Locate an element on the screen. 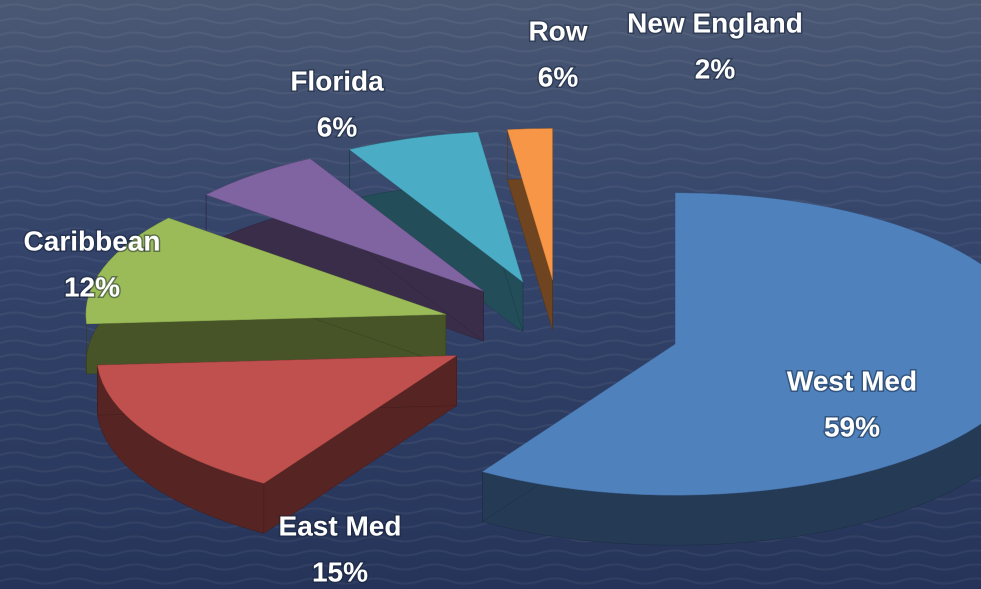 This screenshot has width=981, height=589. slice-label: Florida is located at coordinates (337, 80).